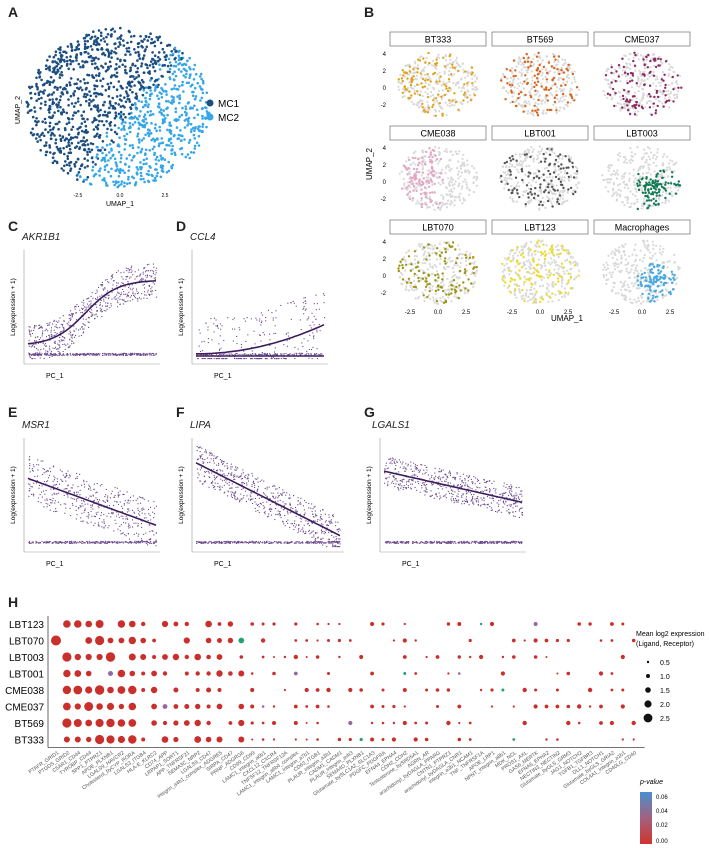 The width and height of the screenshot is (709, 848). I want to click on facet-xtick: 2.5, so click(670, 313).